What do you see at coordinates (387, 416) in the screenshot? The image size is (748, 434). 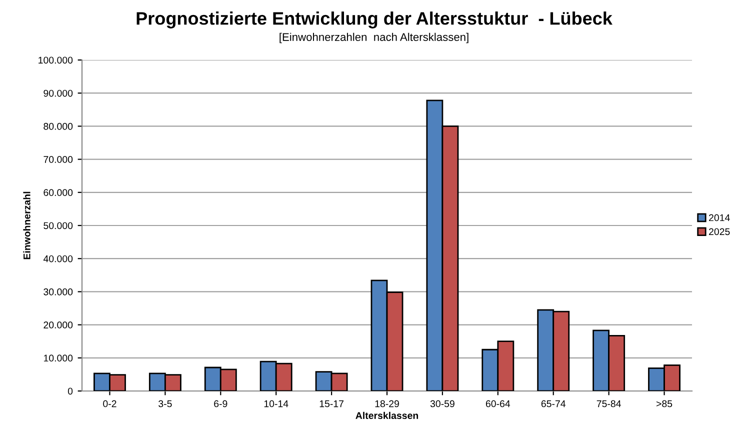 I see `x-axis-title: Altersklassen` at bounding box center [387, 416].